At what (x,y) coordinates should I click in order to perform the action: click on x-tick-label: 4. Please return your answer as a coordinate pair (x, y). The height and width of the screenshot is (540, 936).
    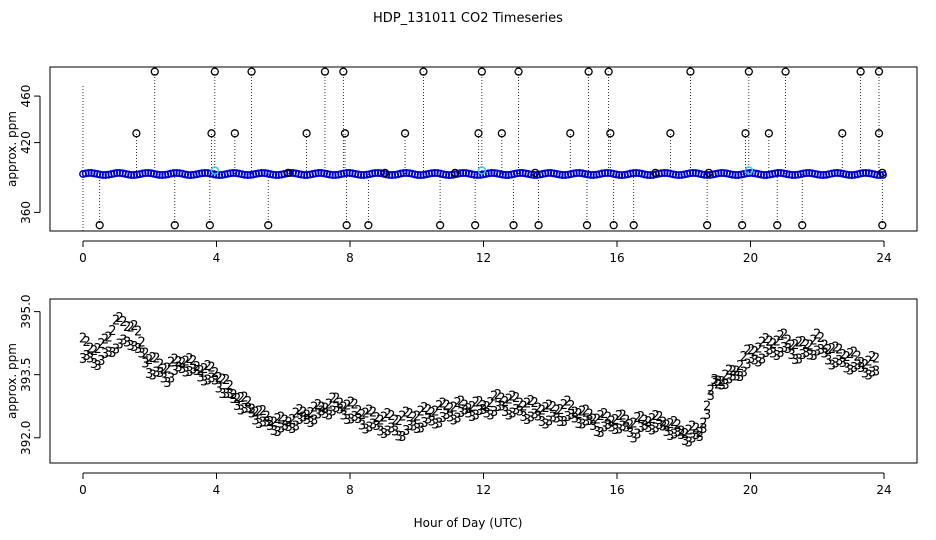
    Looking at the image, I should click on (217, 490).